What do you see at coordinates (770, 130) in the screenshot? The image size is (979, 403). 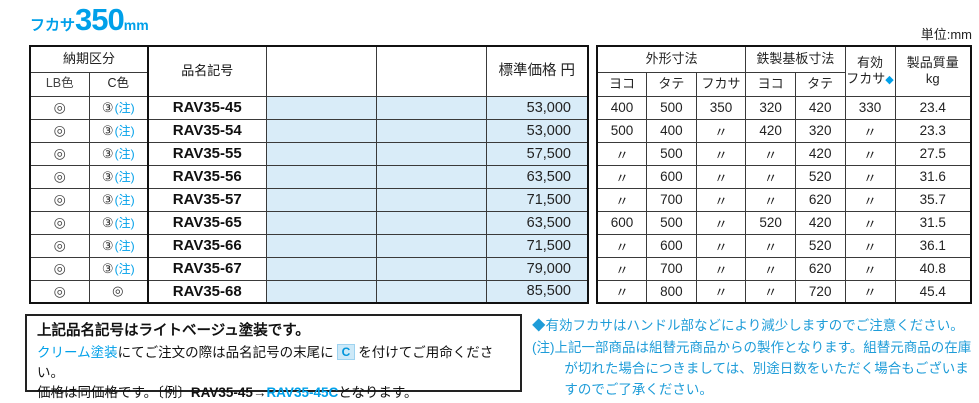 I see `base-yoko: 420` at bounding box center [770, 130].